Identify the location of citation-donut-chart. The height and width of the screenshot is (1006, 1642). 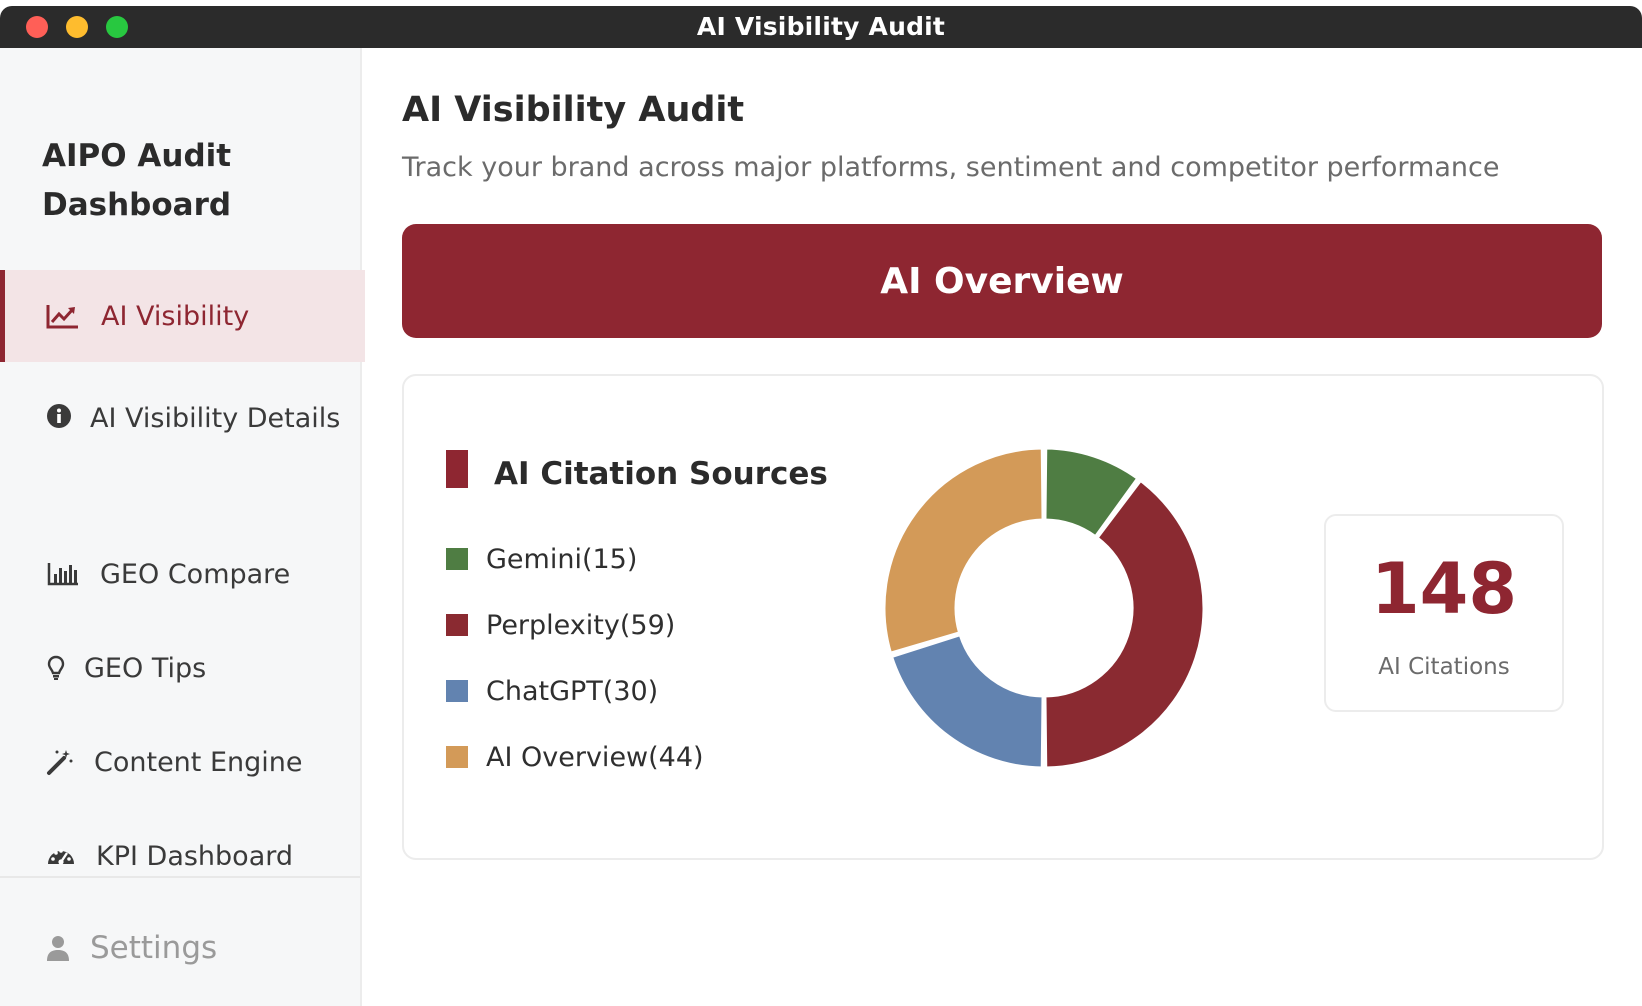
(1044, 608).